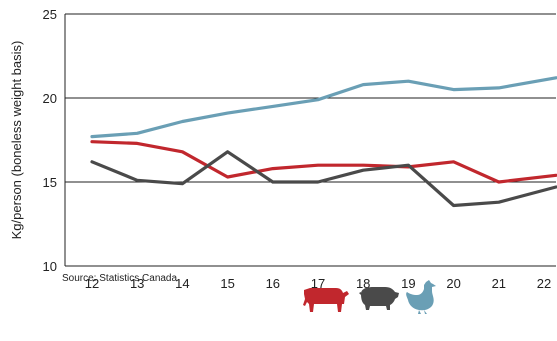  I want to click on series-line-beef, so click(323, 162).